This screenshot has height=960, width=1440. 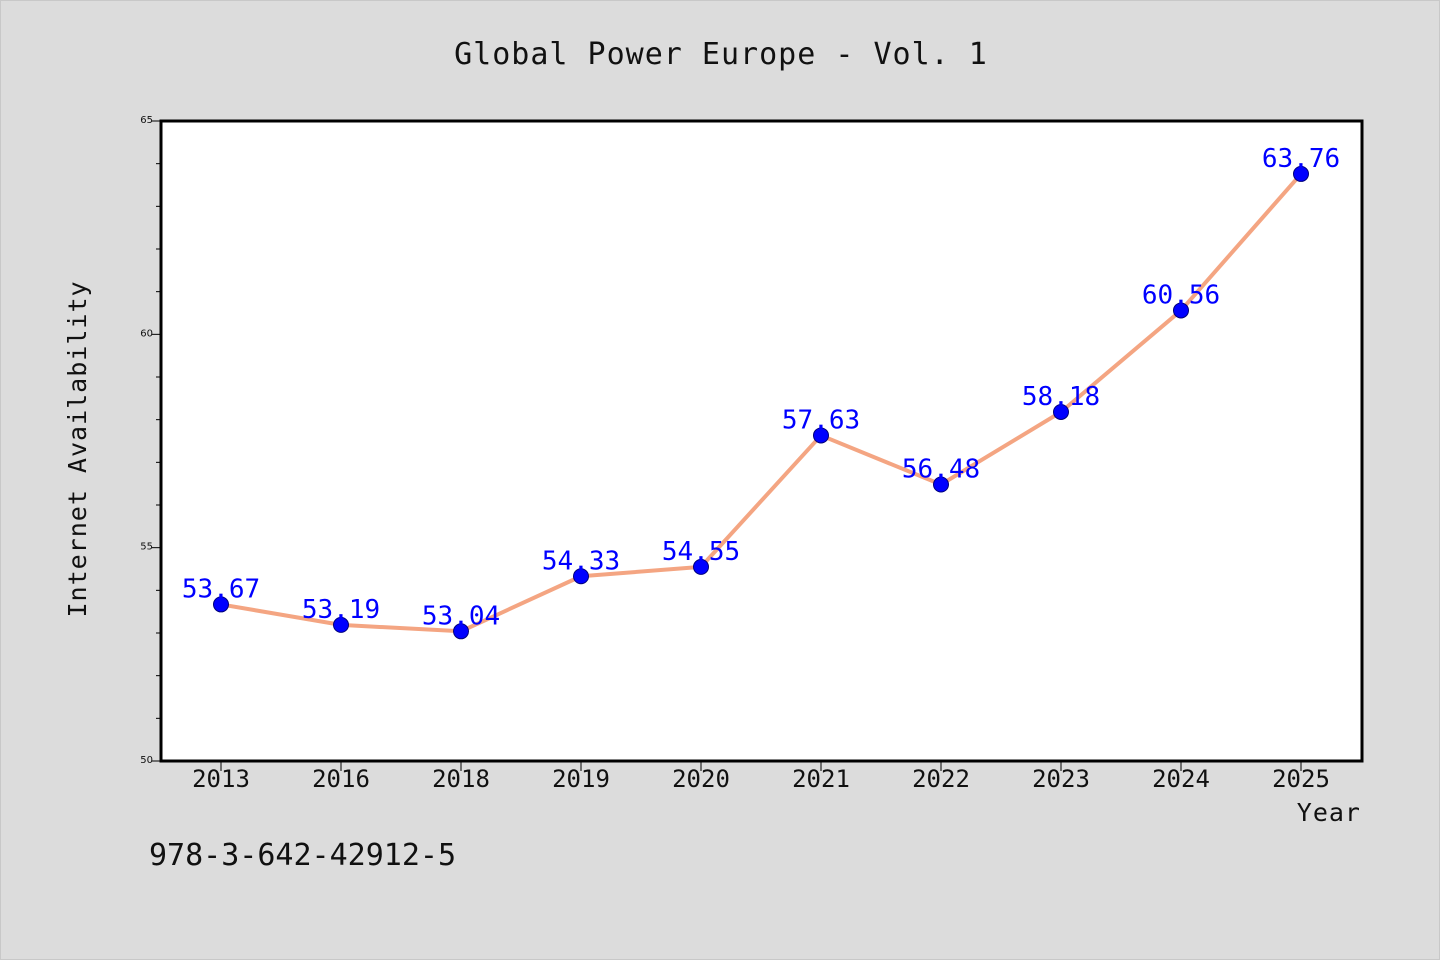 What do you see at coordinates (581, 561) in the screenshot?
I see `data-label: 54.33` at bounding box center [581, 561].